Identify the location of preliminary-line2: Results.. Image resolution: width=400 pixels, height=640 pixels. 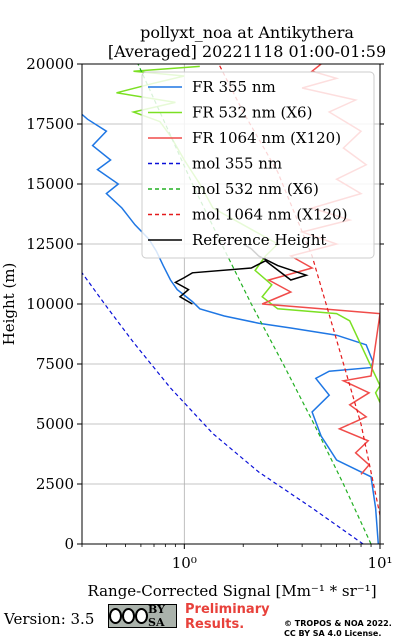
(215, 624).